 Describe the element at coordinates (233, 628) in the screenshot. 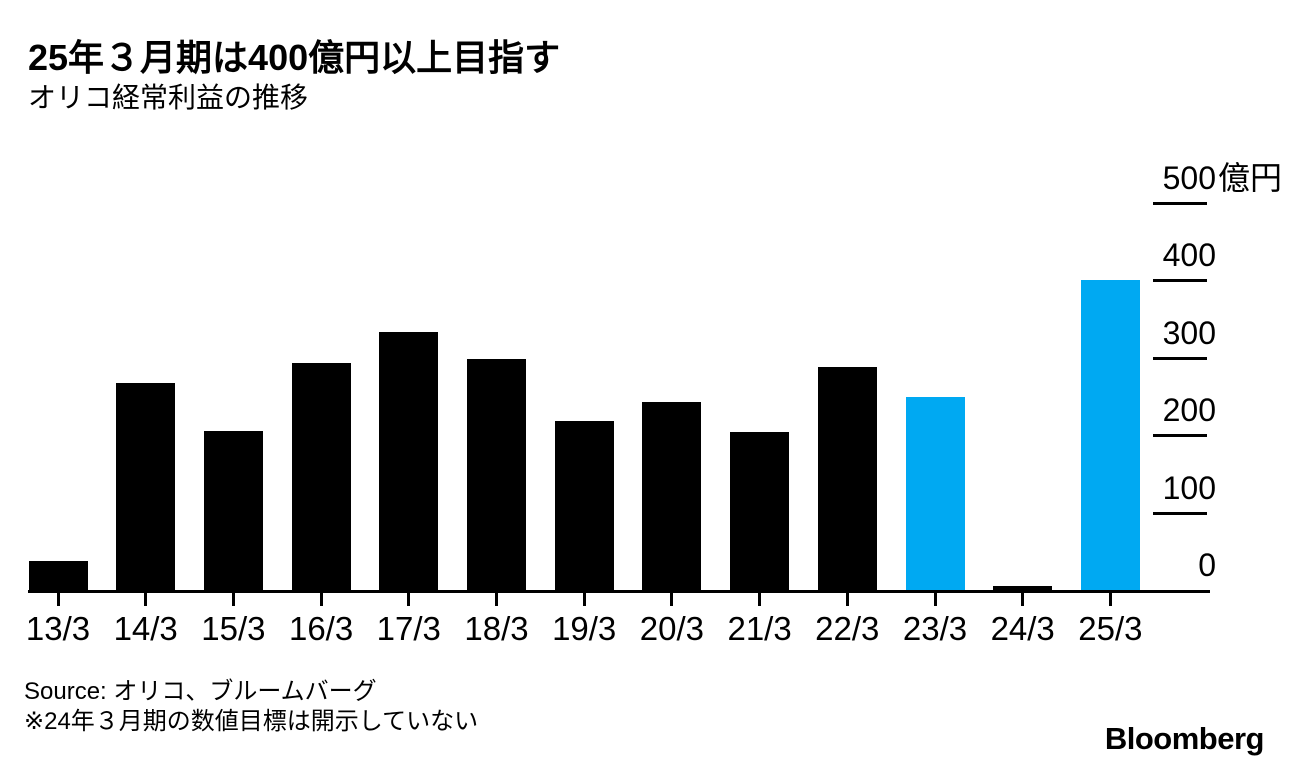

I see `x-tick-label: 15/3` at that location.